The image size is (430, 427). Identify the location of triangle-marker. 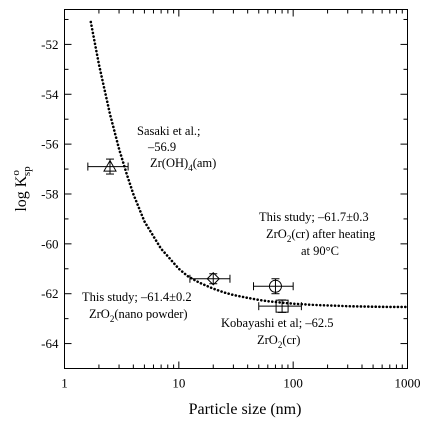
(110, 165).